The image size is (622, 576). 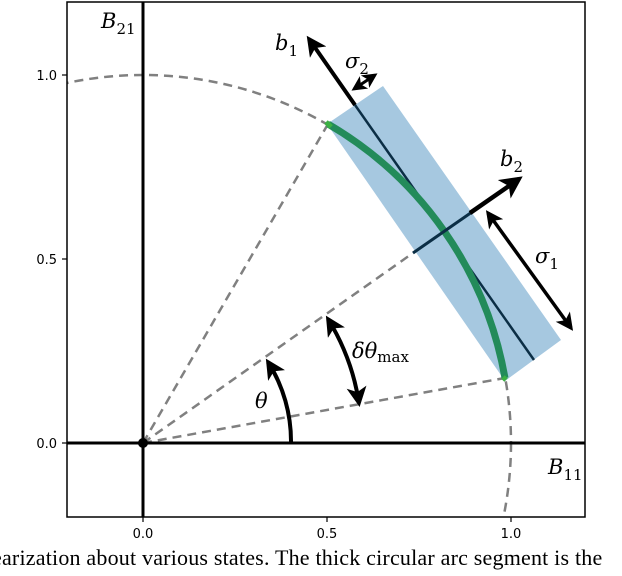 What do you see at coordinates (143, 443) in the screenshot?
I see `origin-point` at bounding box center [143, 443].